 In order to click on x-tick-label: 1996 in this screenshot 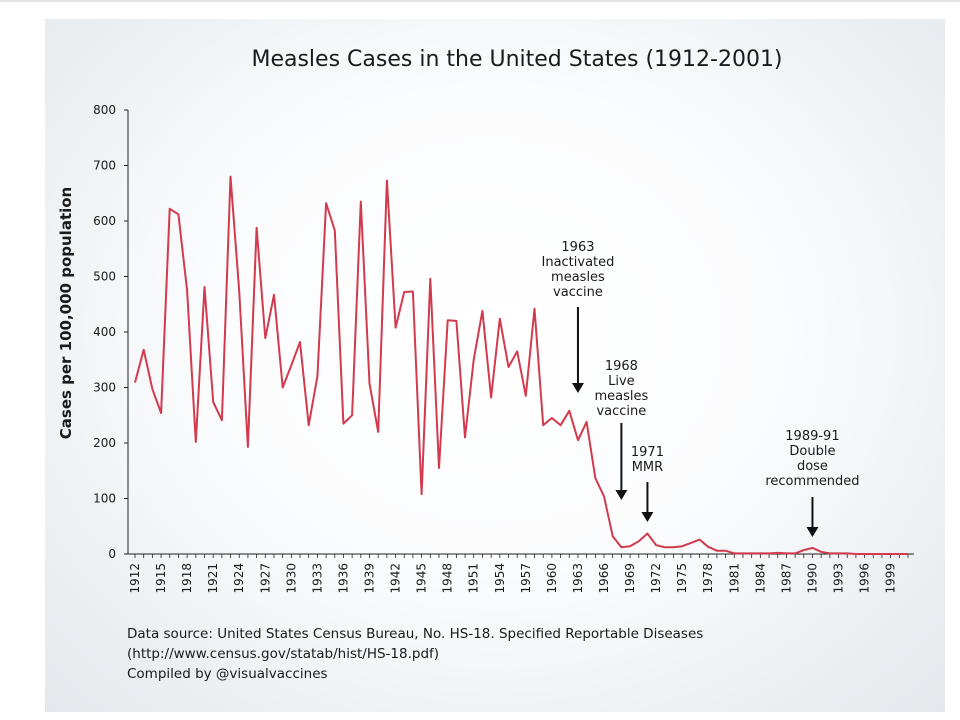, I will do `click(865, 578)`.